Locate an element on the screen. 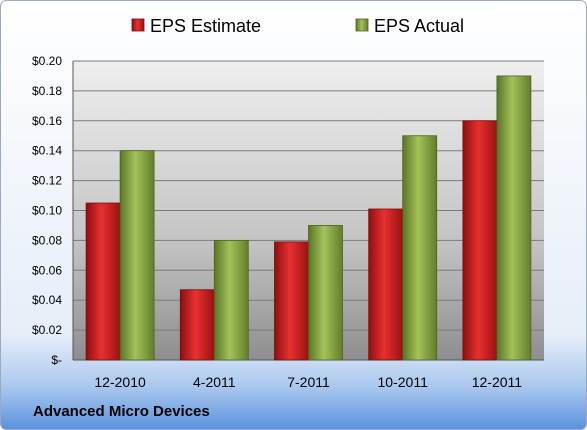 The width and height of the screenshot is (587, 430). bar-eps-estimate-12-2010 is located at coordinates (103, 281).